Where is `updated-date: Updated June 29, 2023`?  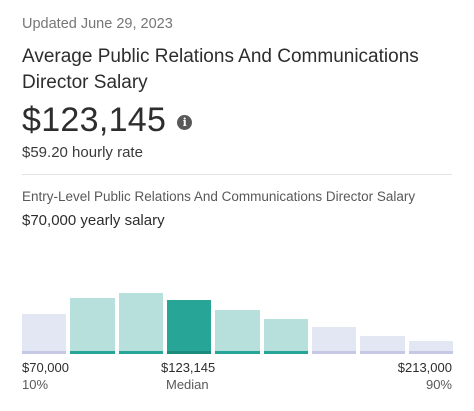
updated-date: Updated June 29, 2023 is located at coordinates (97, 24).